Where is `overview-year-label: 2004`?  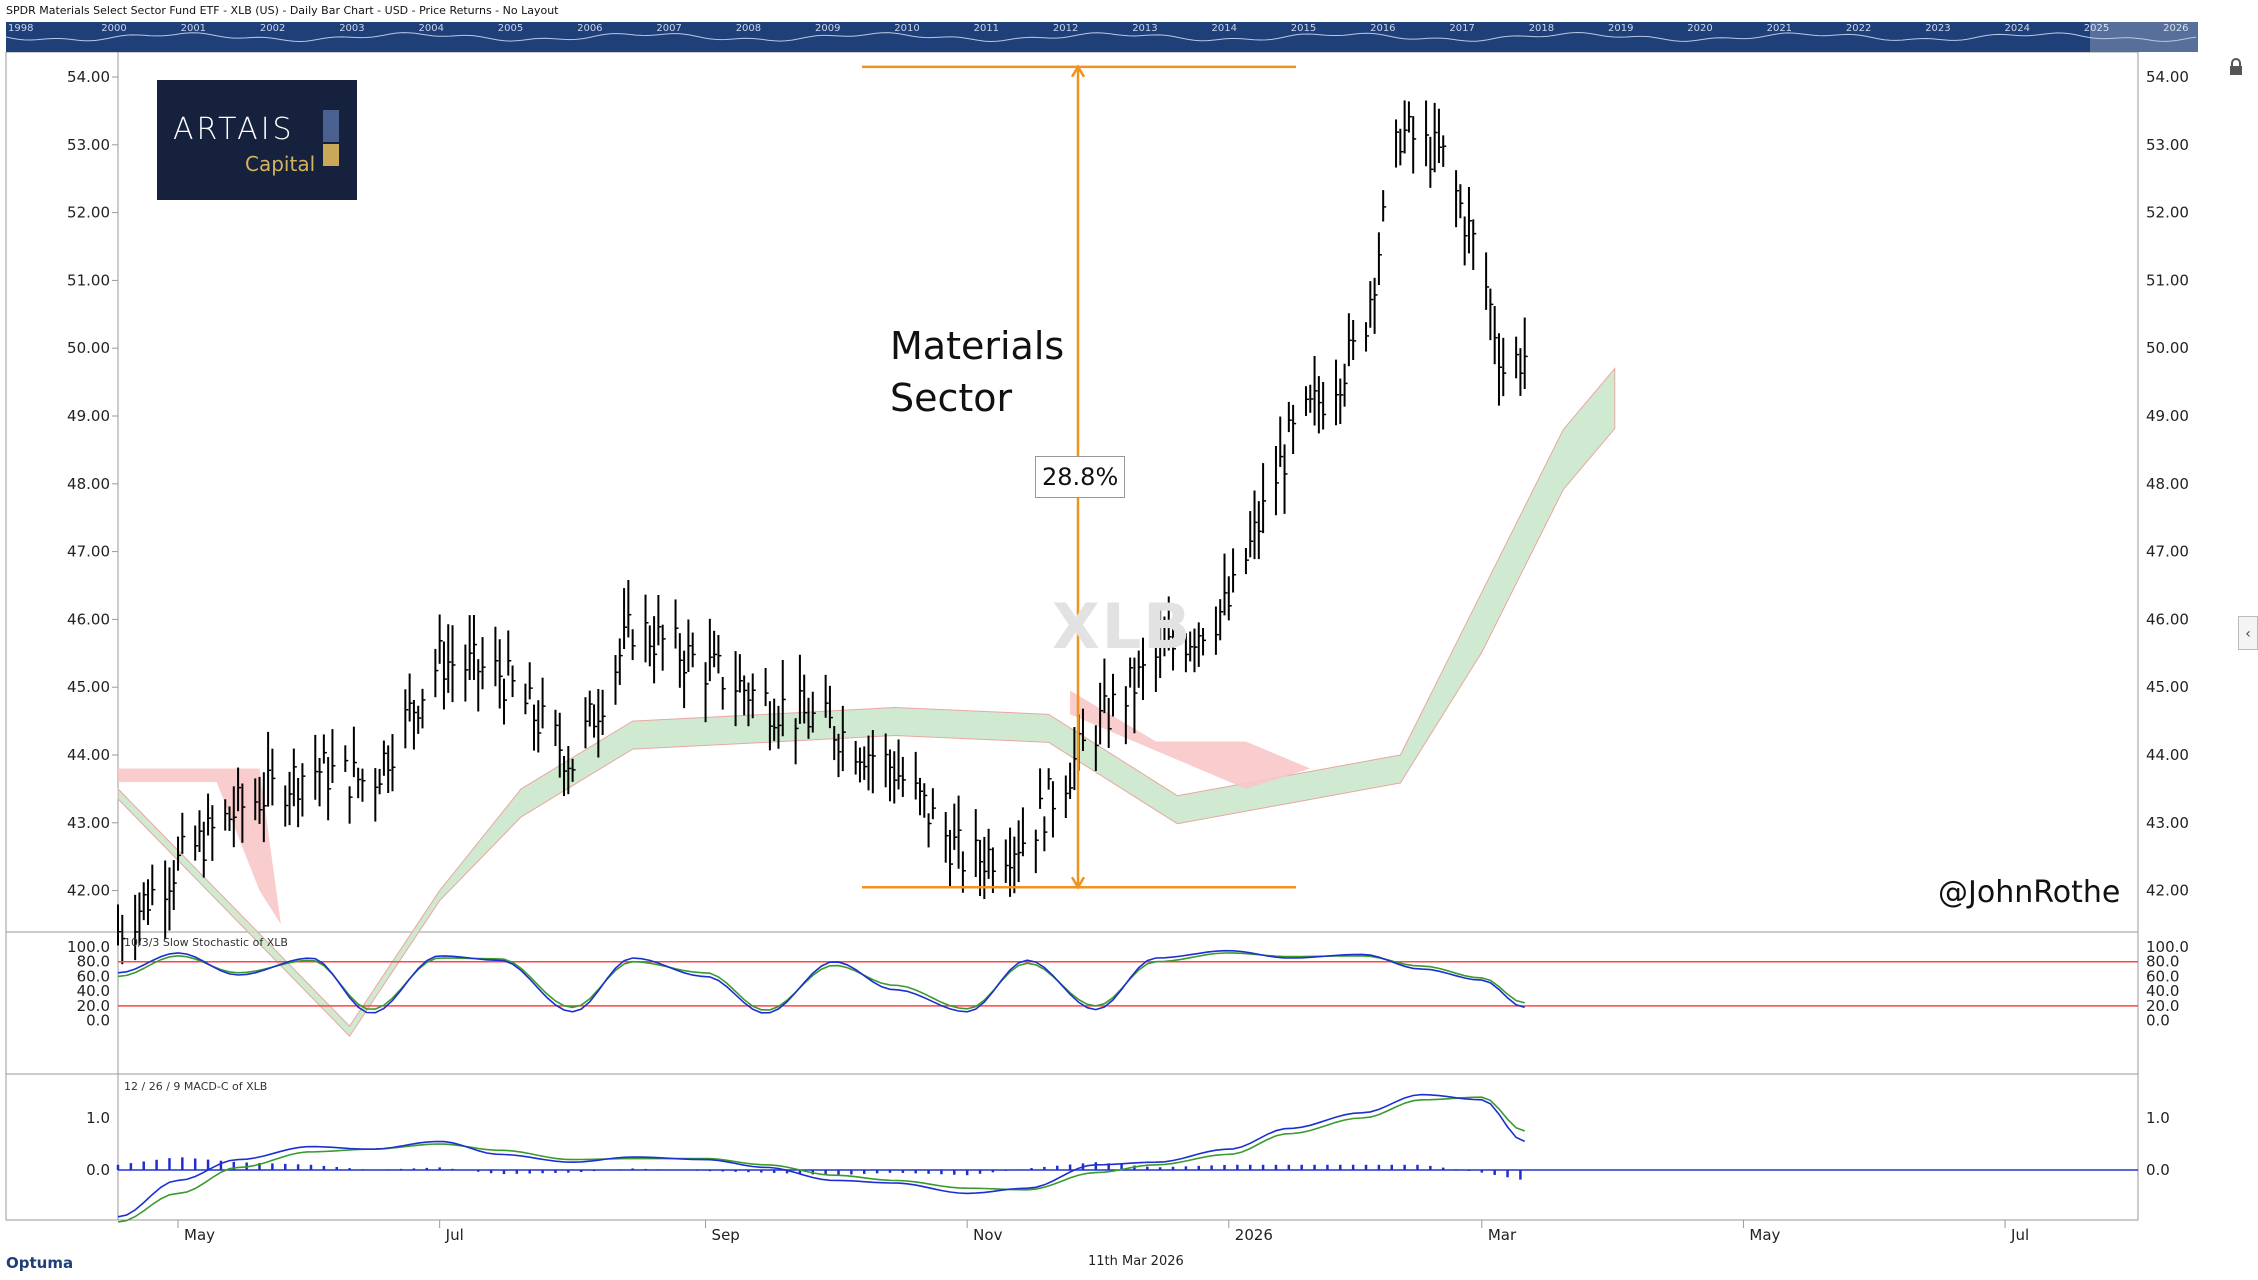 overview-year-label: 2004 is located at coordinates (431, 28).